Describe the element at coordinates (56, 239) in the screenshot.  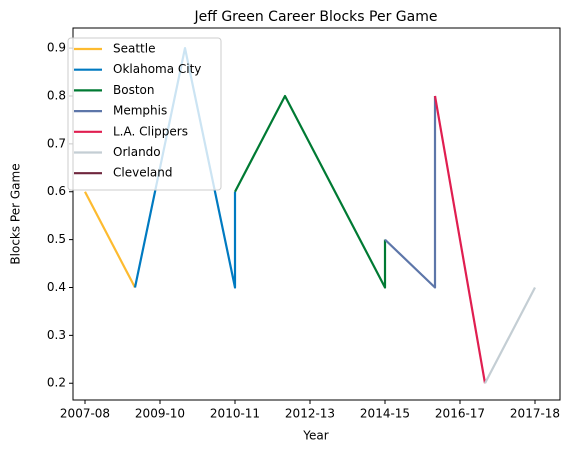
I see `y-tick-label: 0.5` at that location.